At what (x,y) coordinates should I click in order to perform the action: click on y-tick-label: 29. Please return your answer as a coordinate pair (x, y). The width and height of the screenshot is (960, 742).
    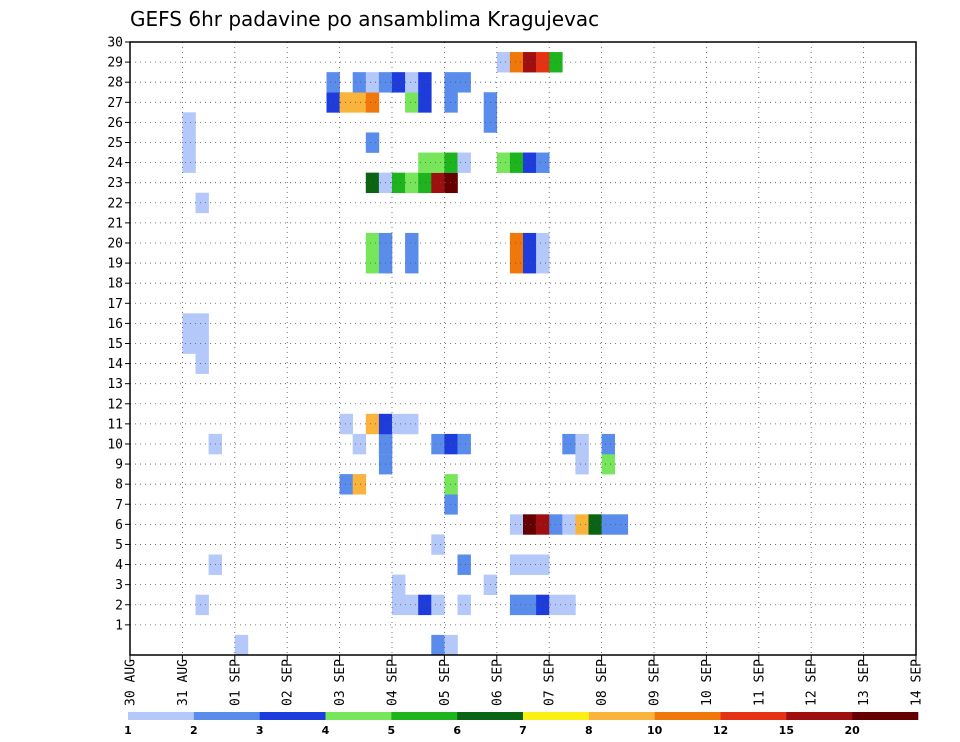
    Looking at the image, I should click on (115, 63).